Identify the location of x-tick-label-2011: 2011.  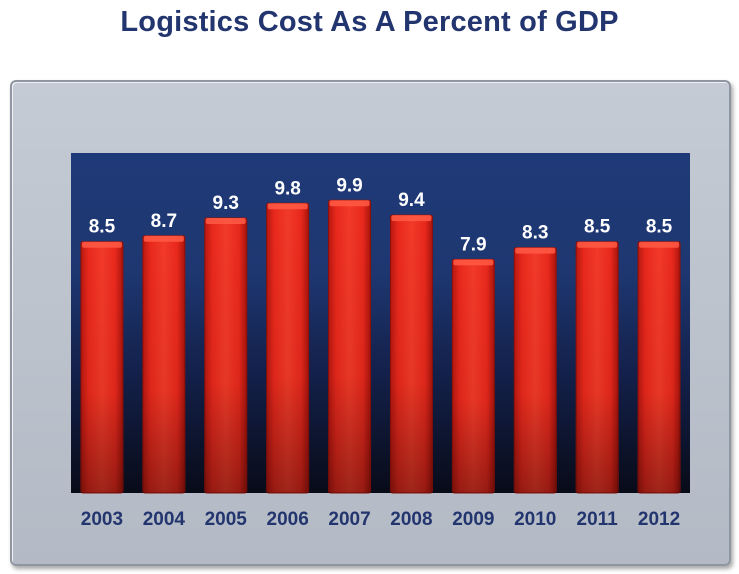
(598, 519).